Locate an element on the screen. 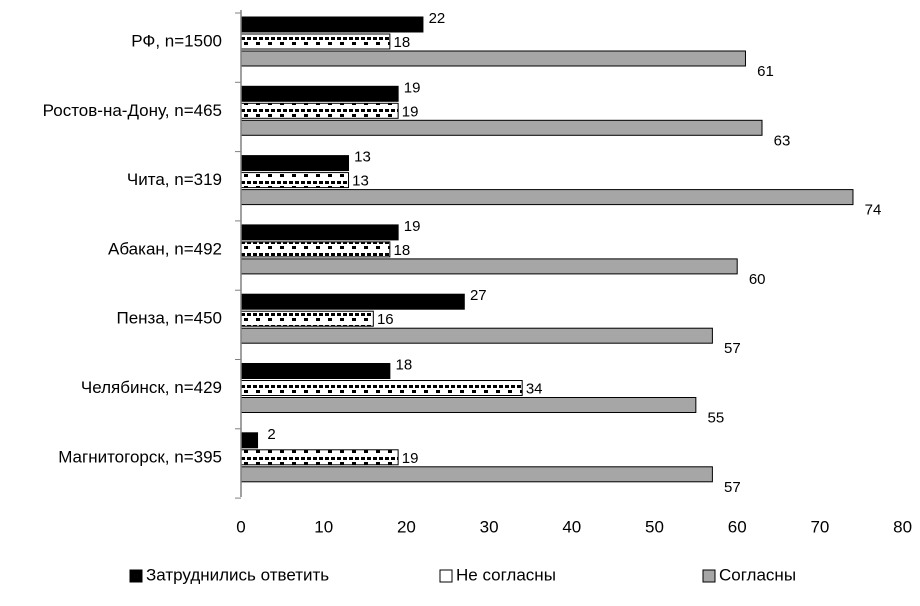  x-tick-label: 50 is located at coordinates (654, 526).